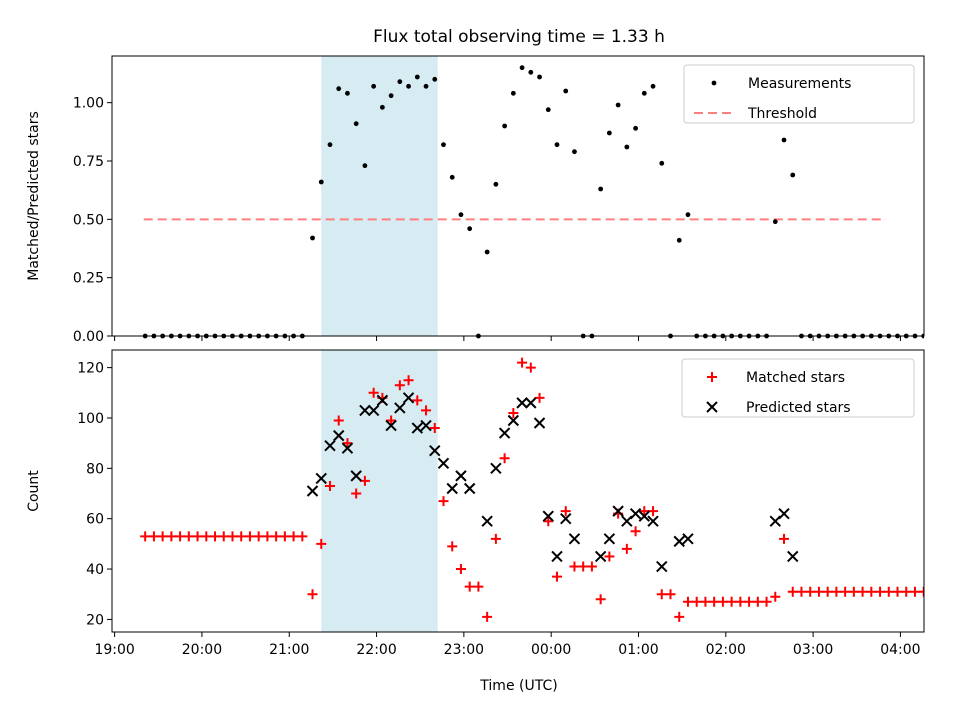  I want to click on y-tick-label: 100, so click(90, 419).